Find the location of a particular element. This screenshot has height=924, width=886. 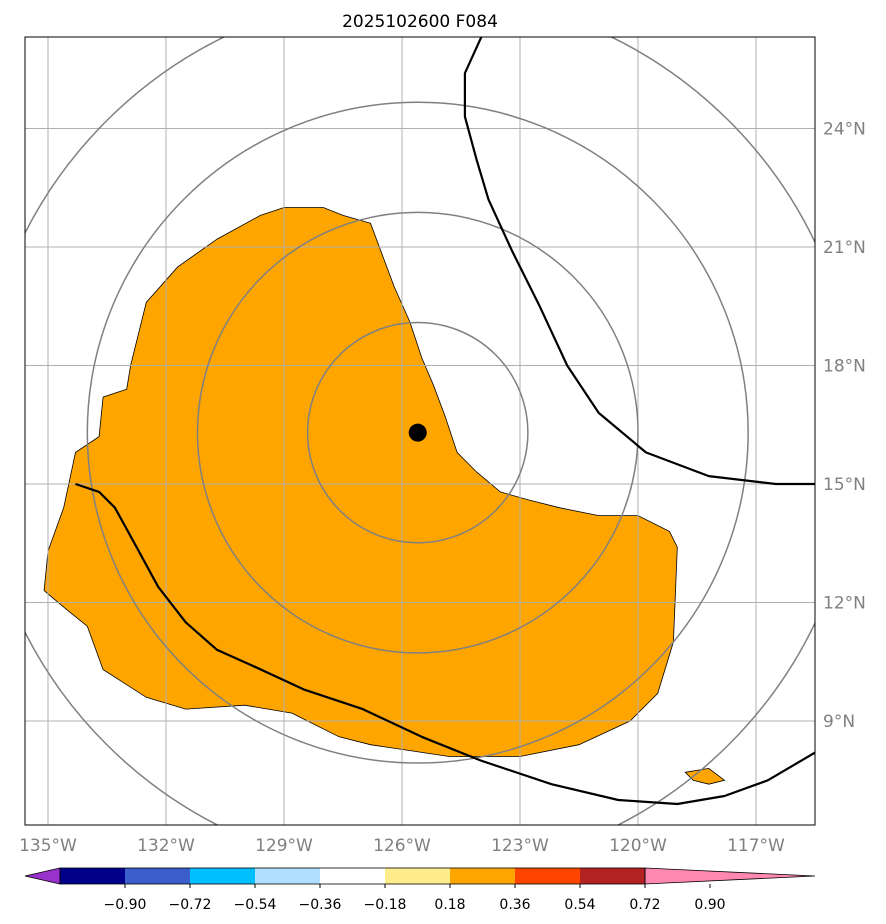

center-marker is located at coordinates (417, 432).